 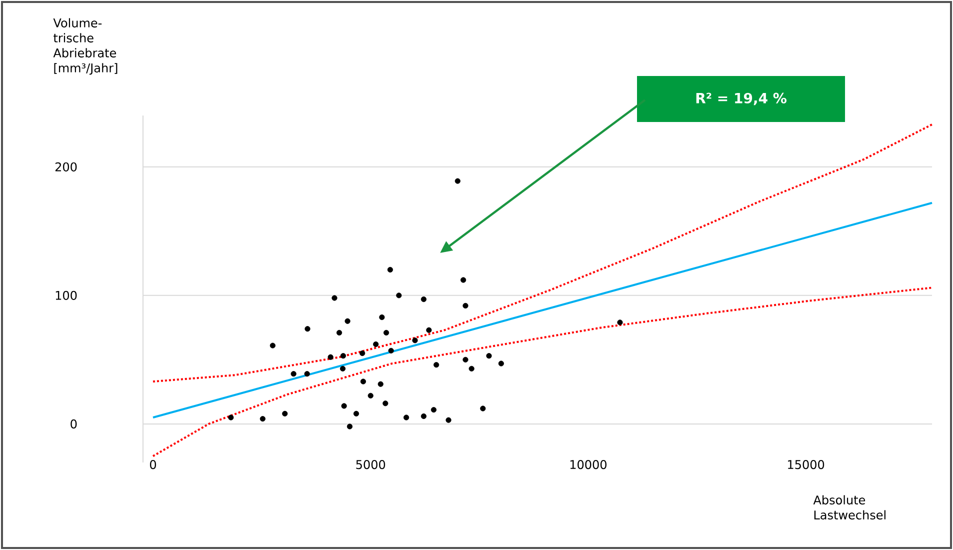 I want to click on y-tick-label: 200, so click(x=66, y=167).